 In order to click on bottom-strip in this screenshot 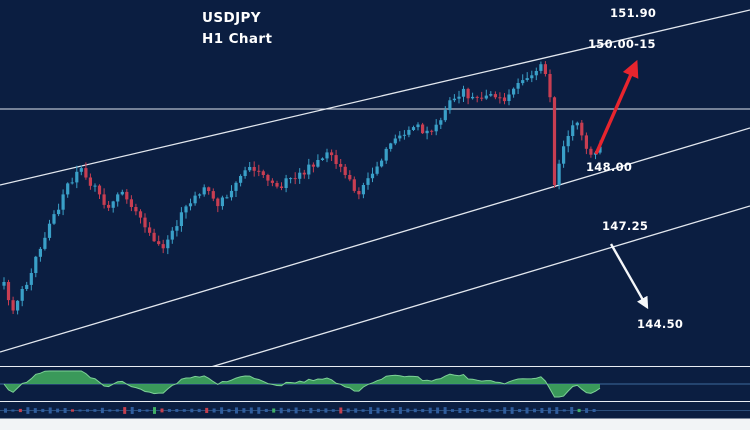, I will do `click(375, 424)`.